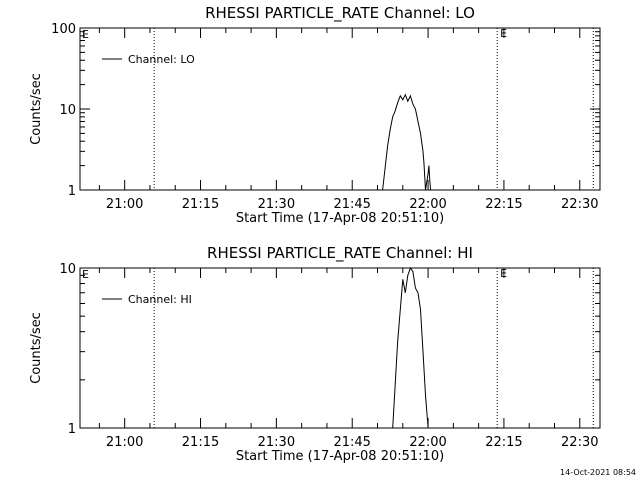 Image resolution: width=640 pixels, height=480 pixels. Describe the element at coordinates (160, 299) in the screenshot. I see `legend-label: Channel: HI` at that location.